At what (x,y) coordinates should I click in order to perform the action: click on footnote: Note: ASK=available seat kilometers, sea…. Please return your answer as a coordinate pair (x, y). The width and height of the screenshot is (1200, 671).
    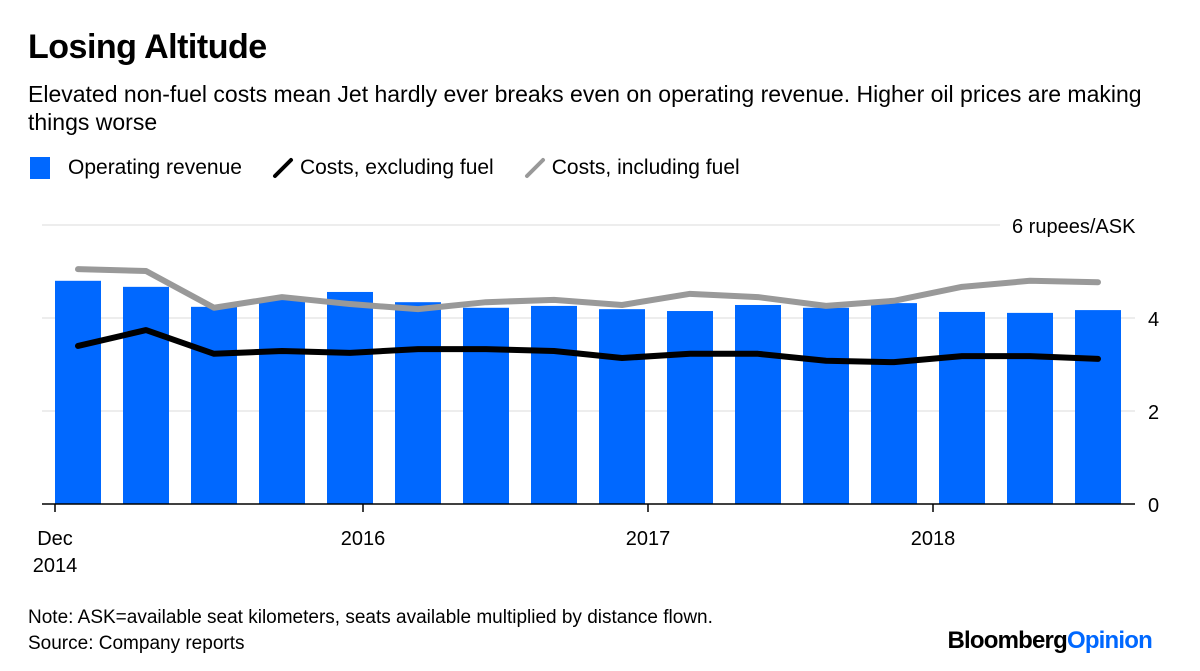
    Looking at the image, I should click on (370, 631).